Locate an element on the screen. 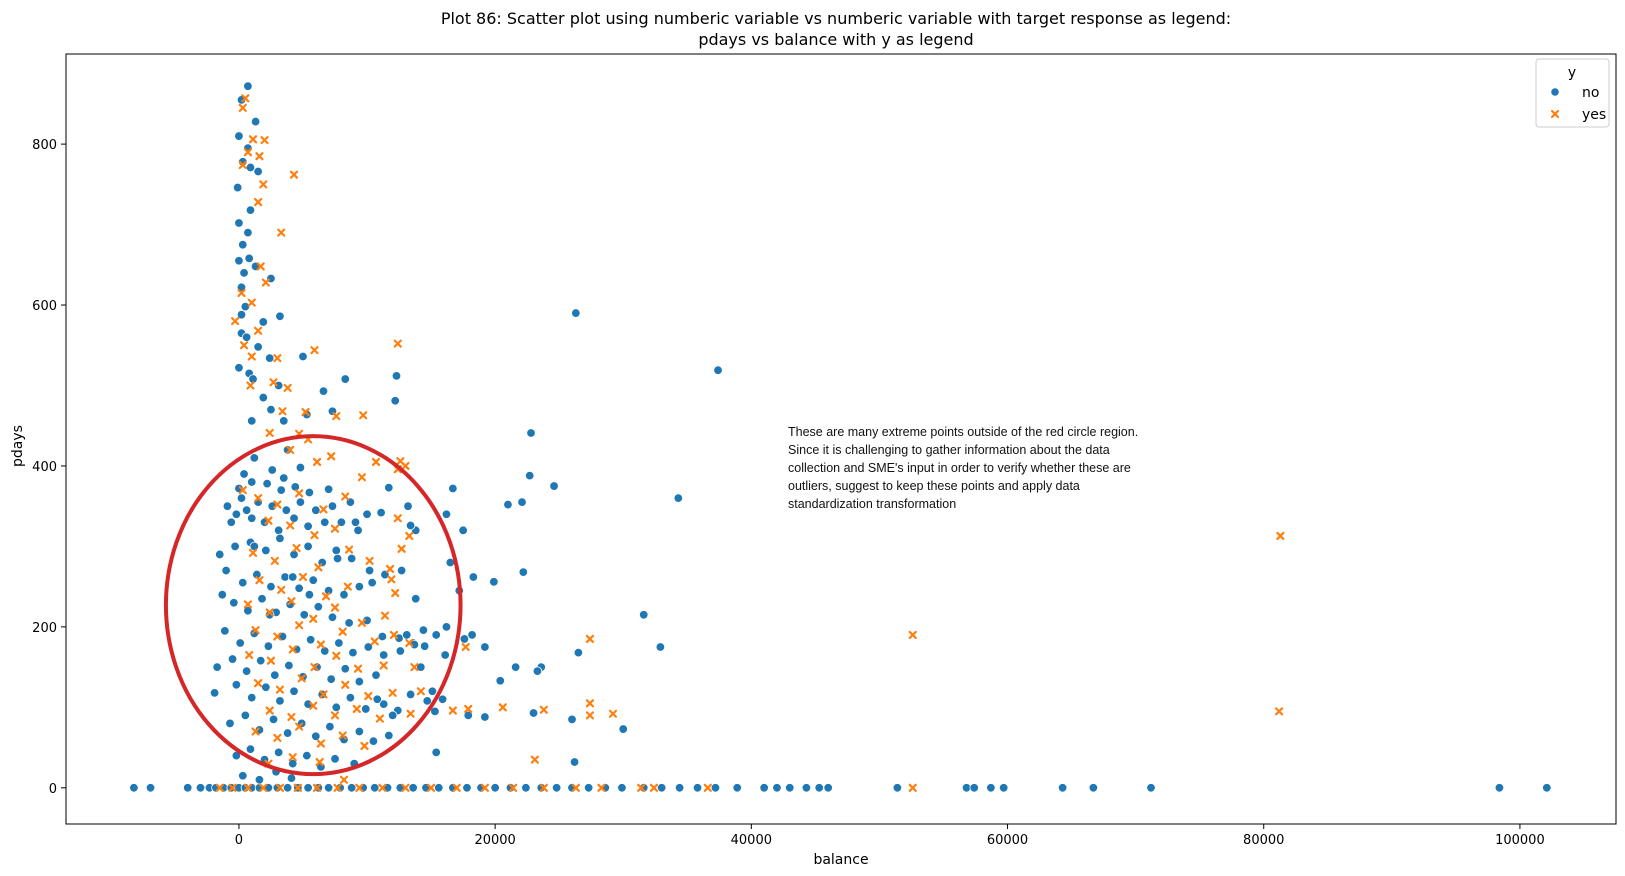 The width and height of the screenshot is (1625, 876). x-tick-label: 60000 is located at coordinates (1007, 840).